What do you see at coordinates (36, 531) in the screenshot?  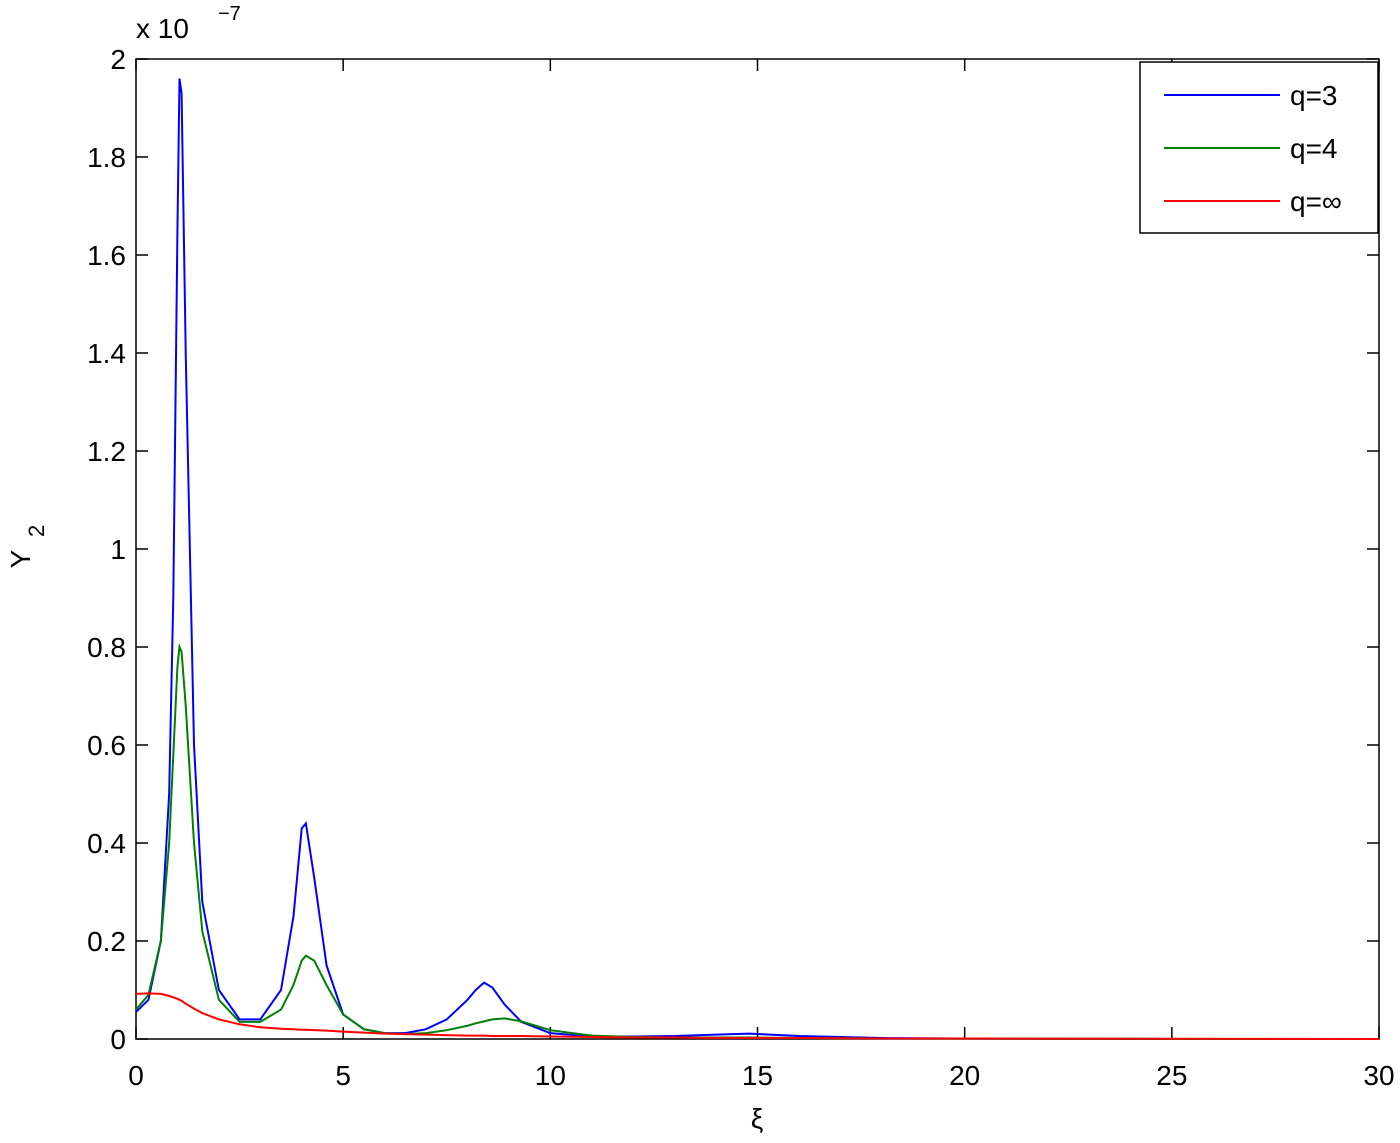 I see `y-axis-label-sub: 2` at bounding box center [36, 531].